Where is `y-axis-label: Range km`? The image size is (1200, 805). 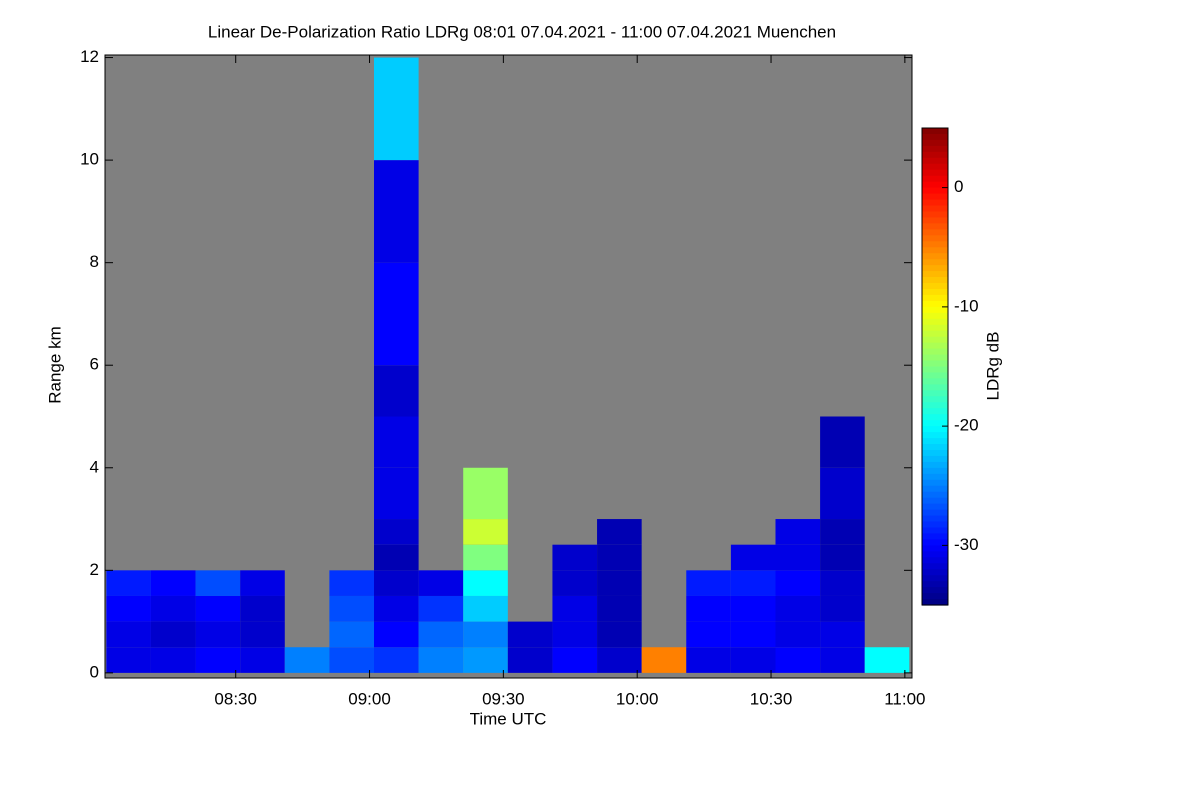
y-axis-label: Range km is located at coordinates (54, 364).